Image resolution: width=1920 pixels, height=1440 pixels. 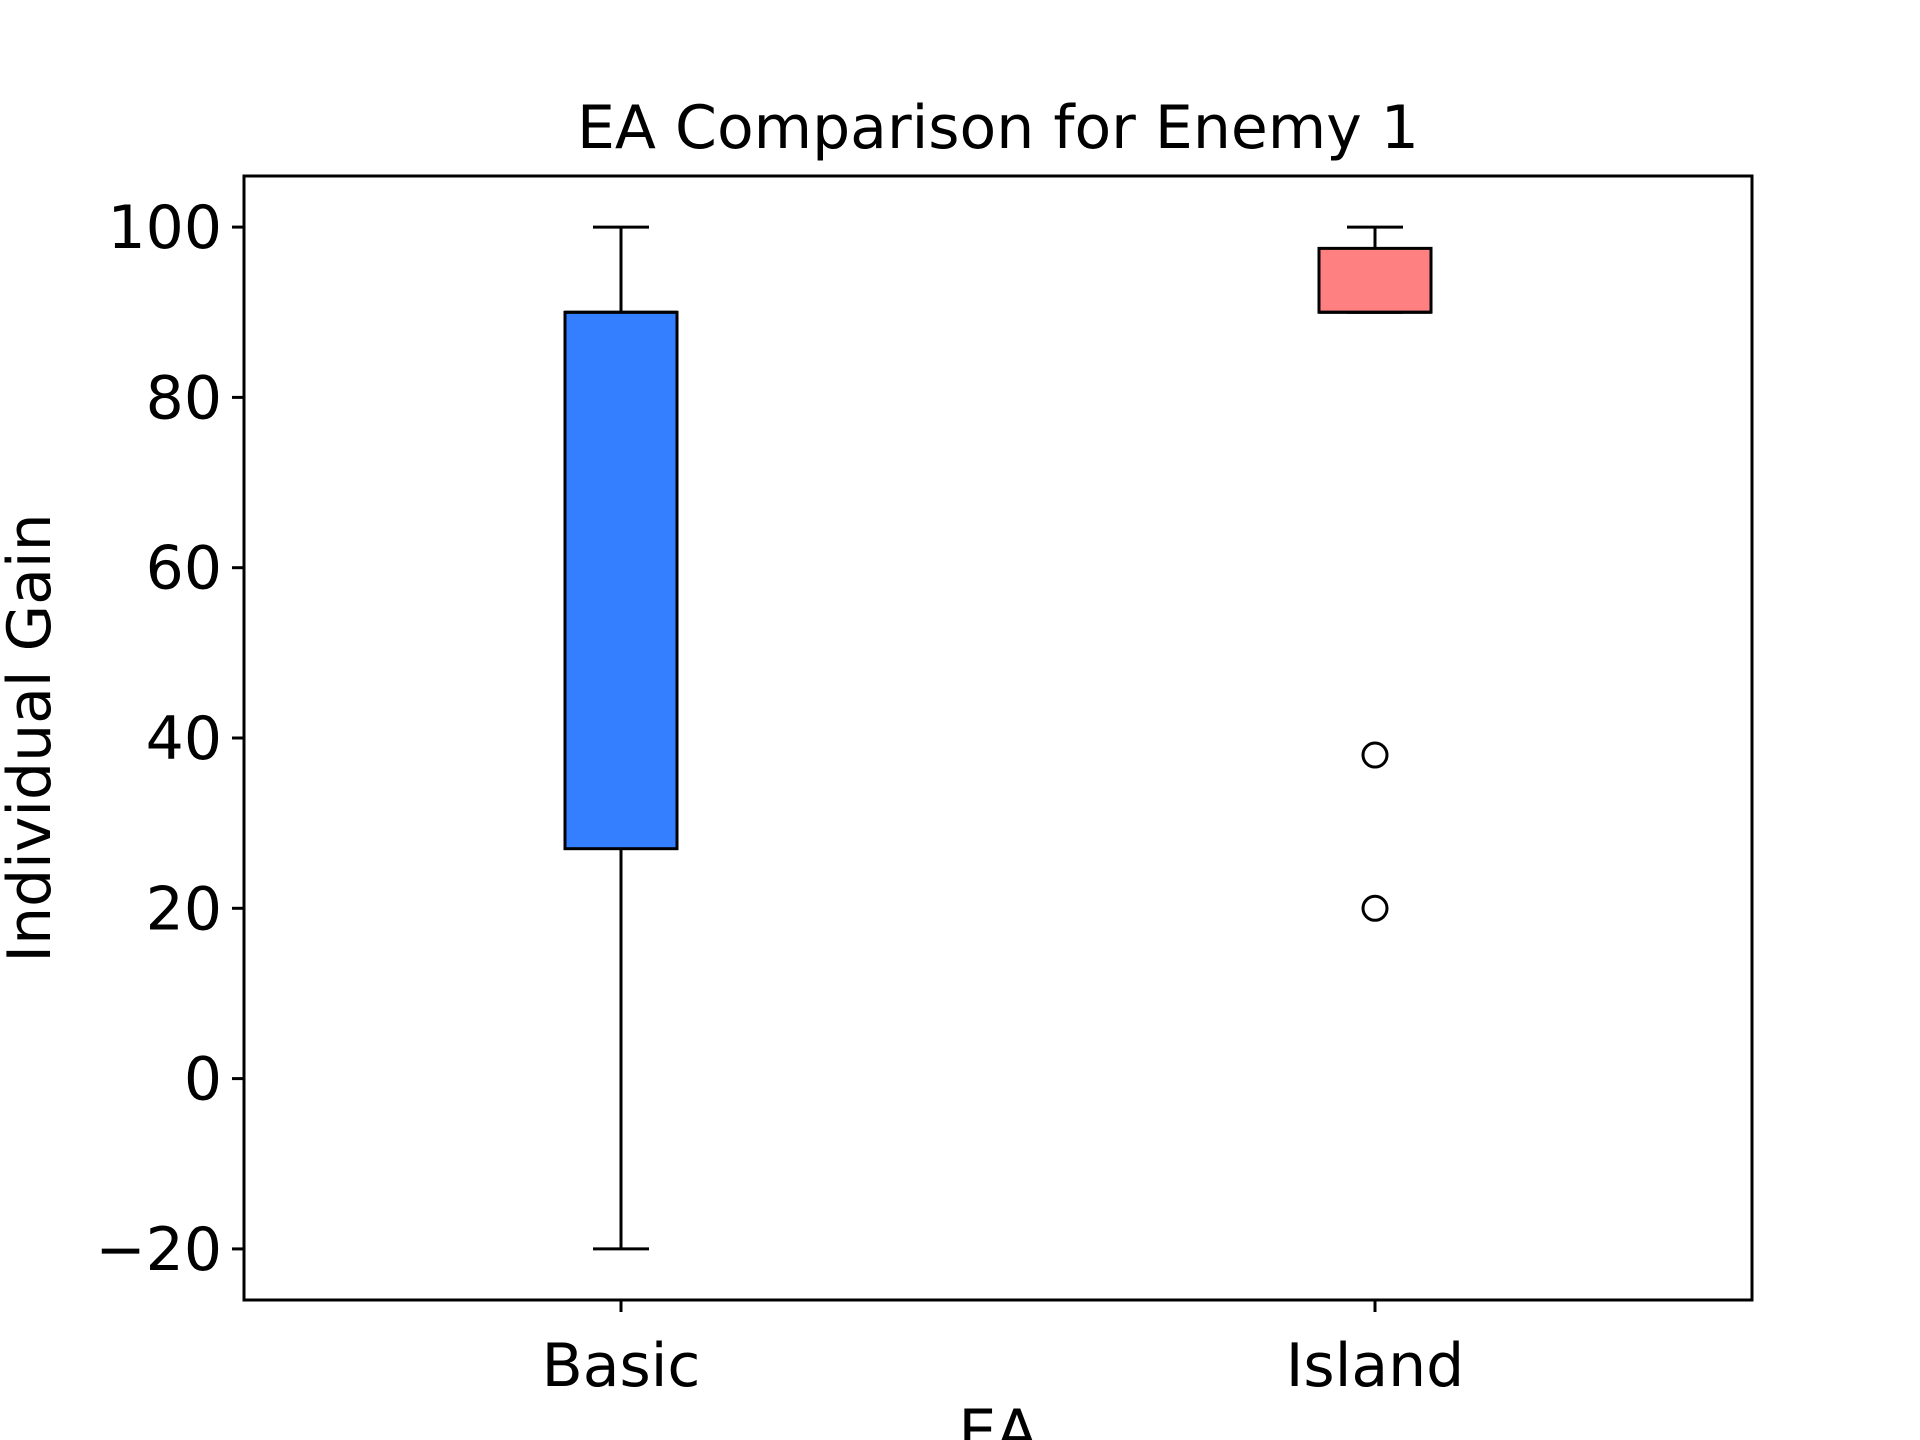 What do you see at coordinates (998, 1418) in the screenshot?
I see `x-axis-label: EA` at bounding box center [998, 1418].